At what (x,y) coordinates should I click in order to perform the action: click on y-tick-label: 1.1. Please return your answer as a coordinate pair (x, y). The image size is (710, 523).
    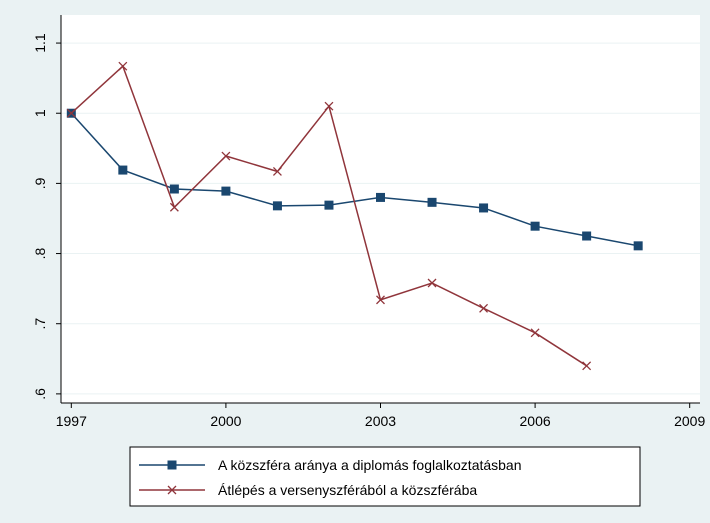
    Looking at the image, I should click on (40, 43).